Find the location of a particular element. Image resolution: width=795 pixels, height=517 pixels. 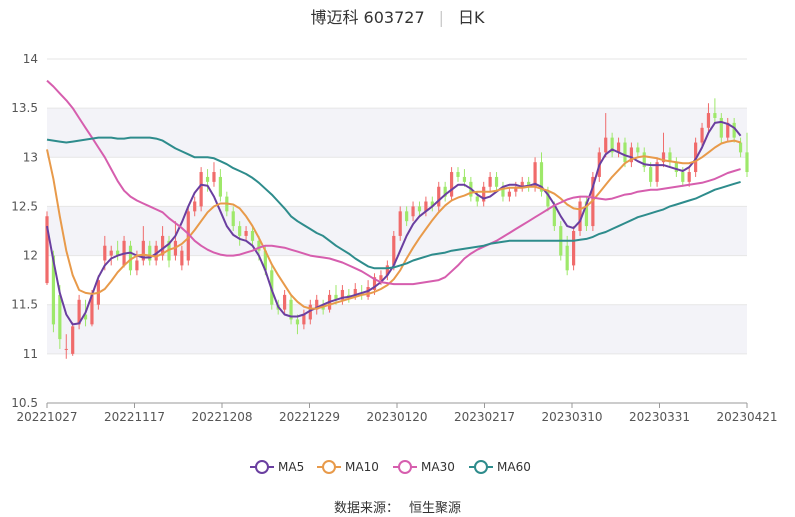

y-tick-label: 13.5 is located at coordinates (24, 108).